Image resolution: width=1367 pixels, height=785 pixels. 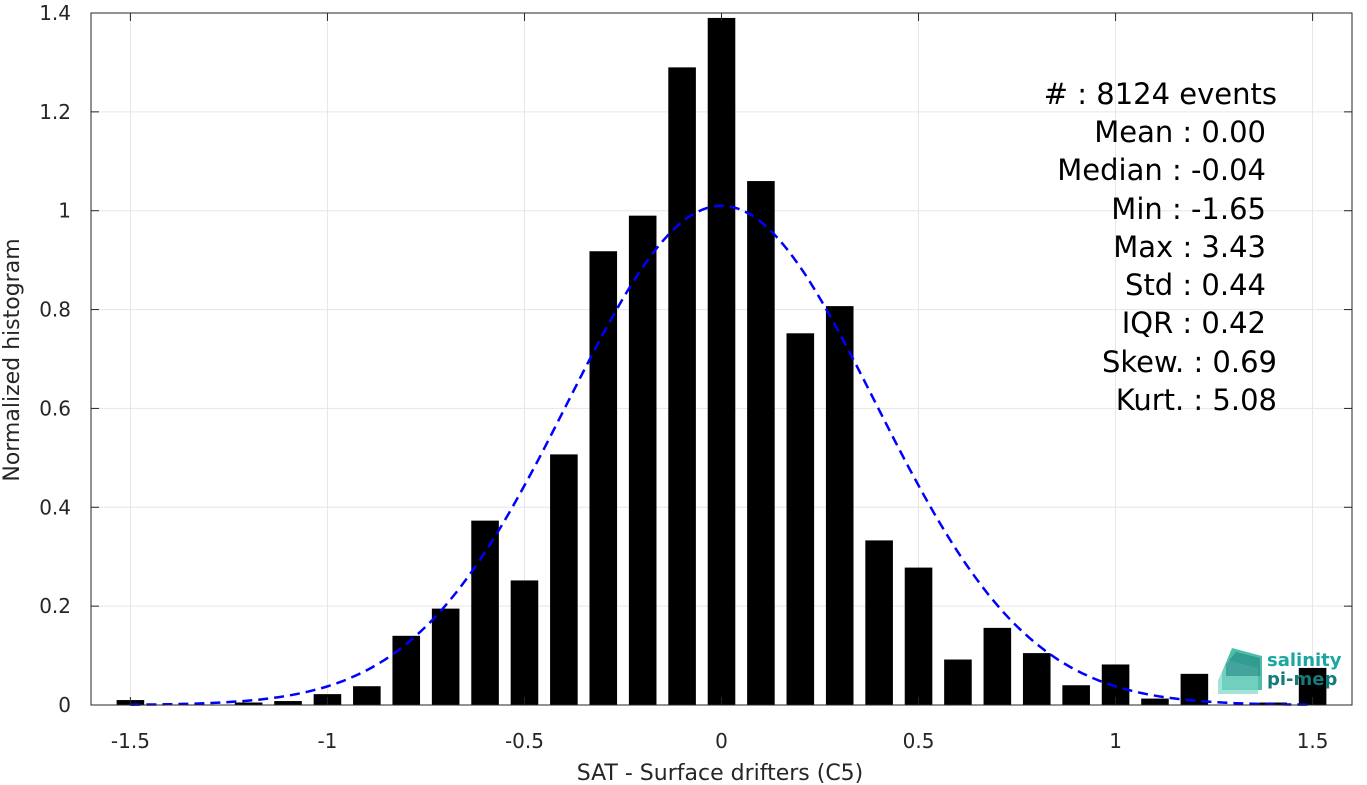 What do you see at coordinates (1161, 170) in the screenshot?
I see `stats-line-median: Median : -0.04` at bounding box center [1161, 170].